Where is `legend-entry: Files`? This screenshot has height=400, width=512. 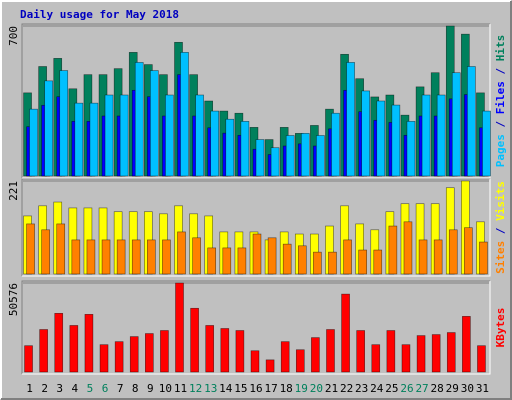 legend-entry: Files is located at coordinates (500, 97).